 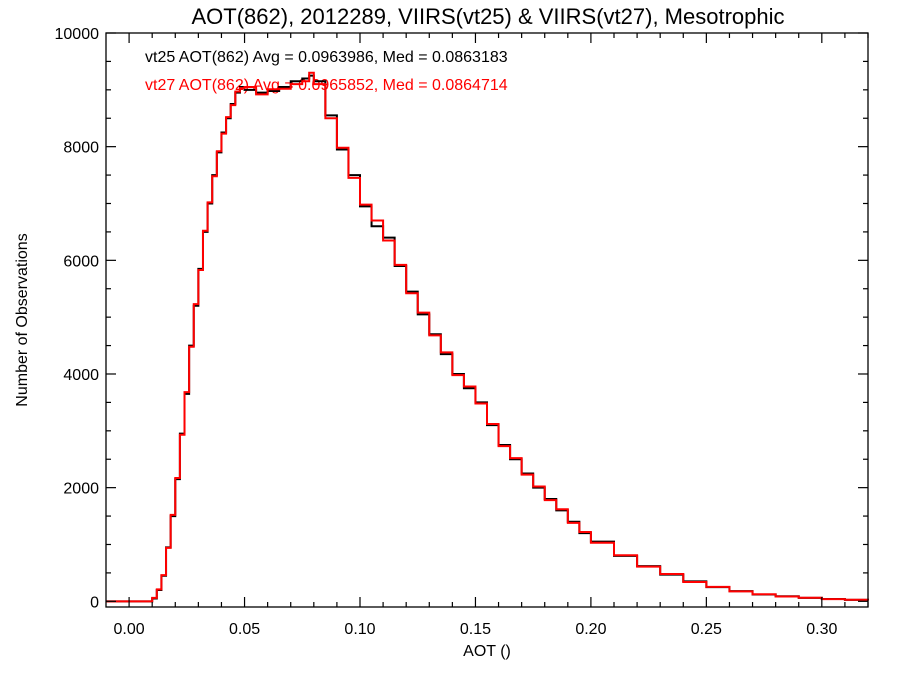 I want to click on y-tick-label: 2000, so click(x=81, y=489).